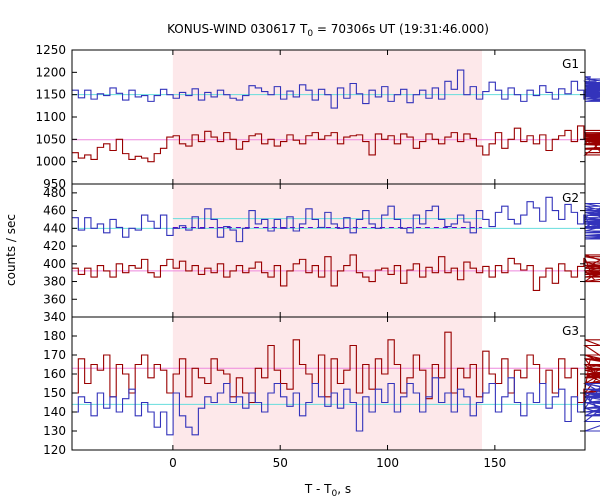 Image resolution: width=600 pixels, height=500 pixels. I want to click on y-tick-label-g1: 1100, so click(50, 117).